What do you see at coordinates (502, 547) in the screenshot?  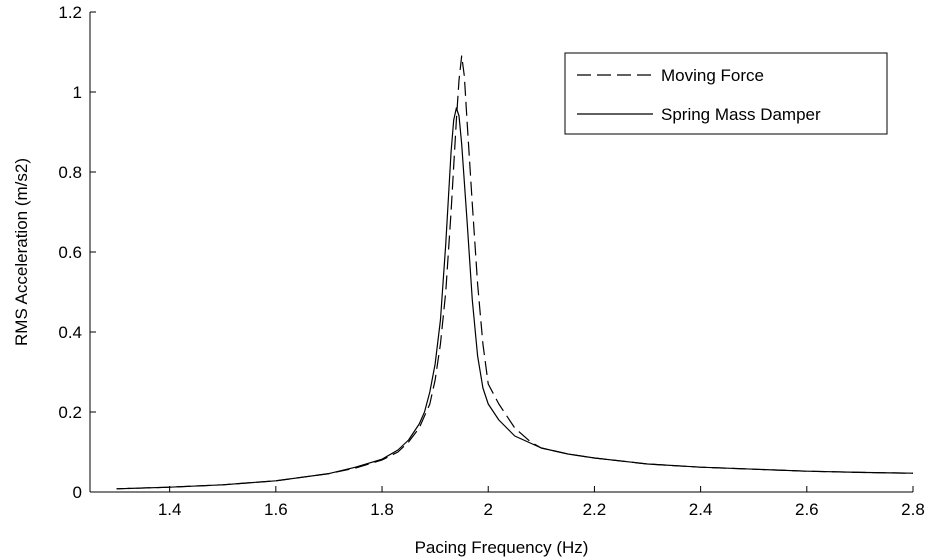 I see `x-axis-label: Pacing Frequency (Hz)` at bounding box center [502, 547].